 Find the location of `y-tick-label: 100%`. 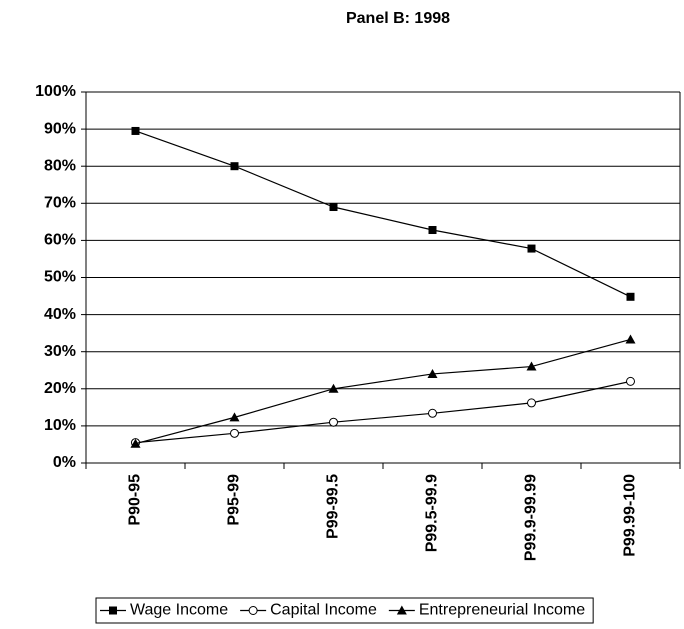

y-tick-label: 100% is located at coordinates (55, 91).